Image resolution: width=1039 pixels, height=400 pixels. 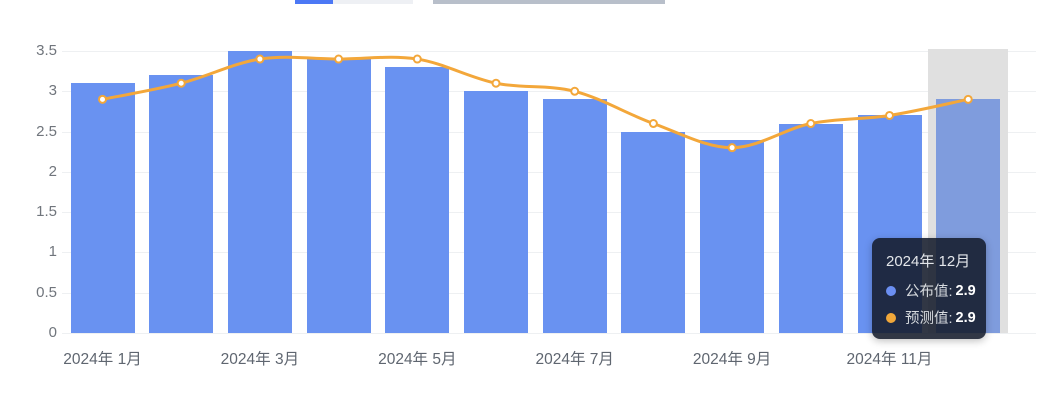 What do you see at coordinates (928, 261) in the screenshot?
I see `tooltip-title: 2024年 12月` at bounding box center [928, 261].